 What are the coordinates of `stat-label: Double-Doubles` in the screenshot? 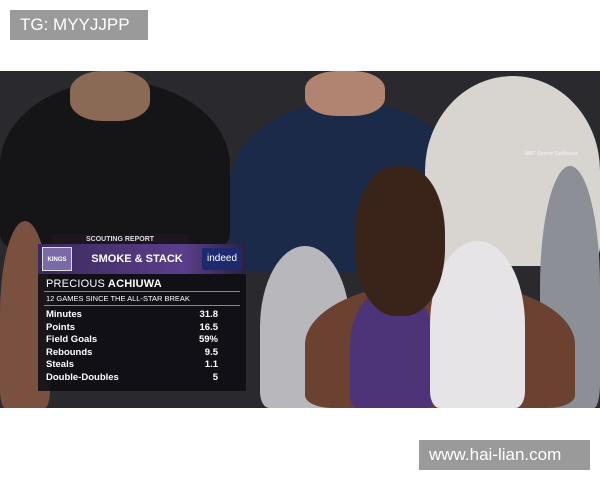 It's located at (82, 377).